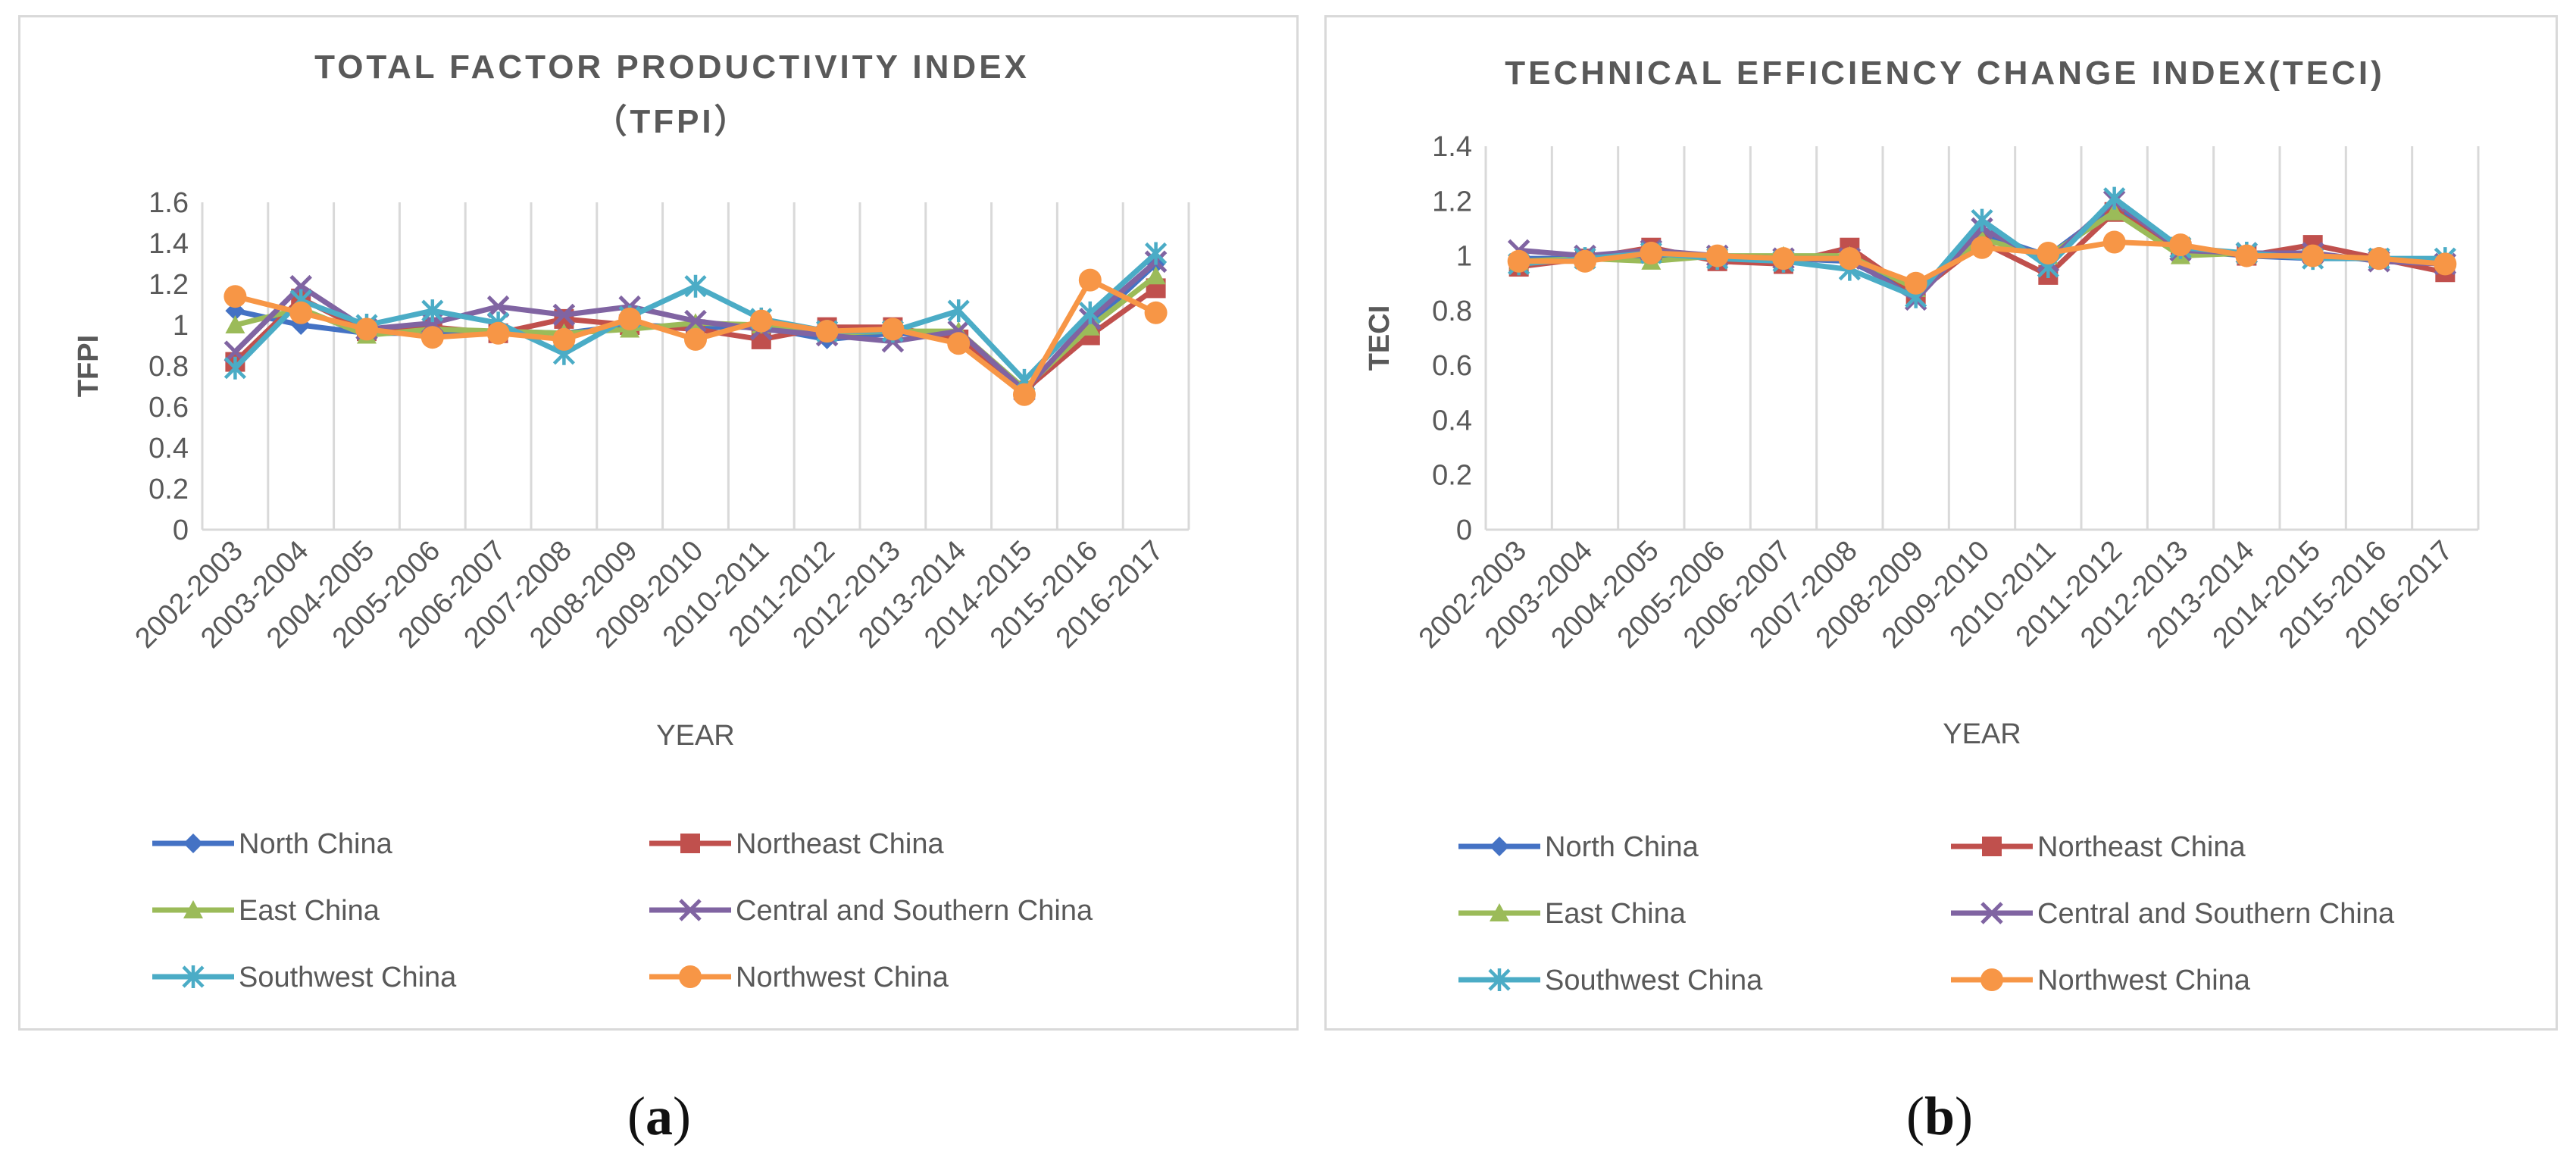  What do you see at coordinates (1452, 312) in the screenshot?
I see `teci-ytick: 0.8` at bounding box center [1452, 312].